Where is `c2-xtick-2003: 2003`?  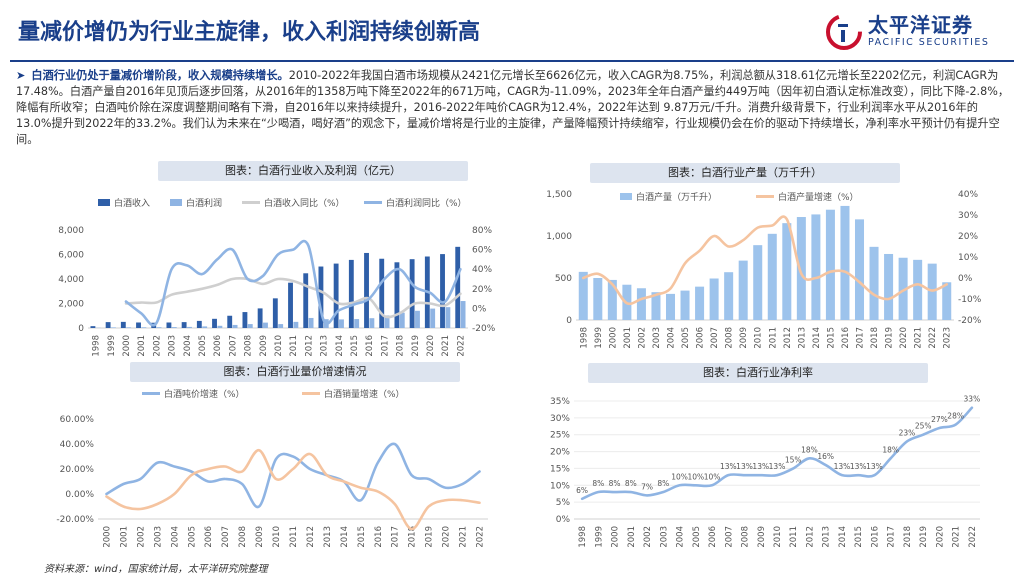 c2-xtick-2003: 2003 is located at coordinates (657, 338).